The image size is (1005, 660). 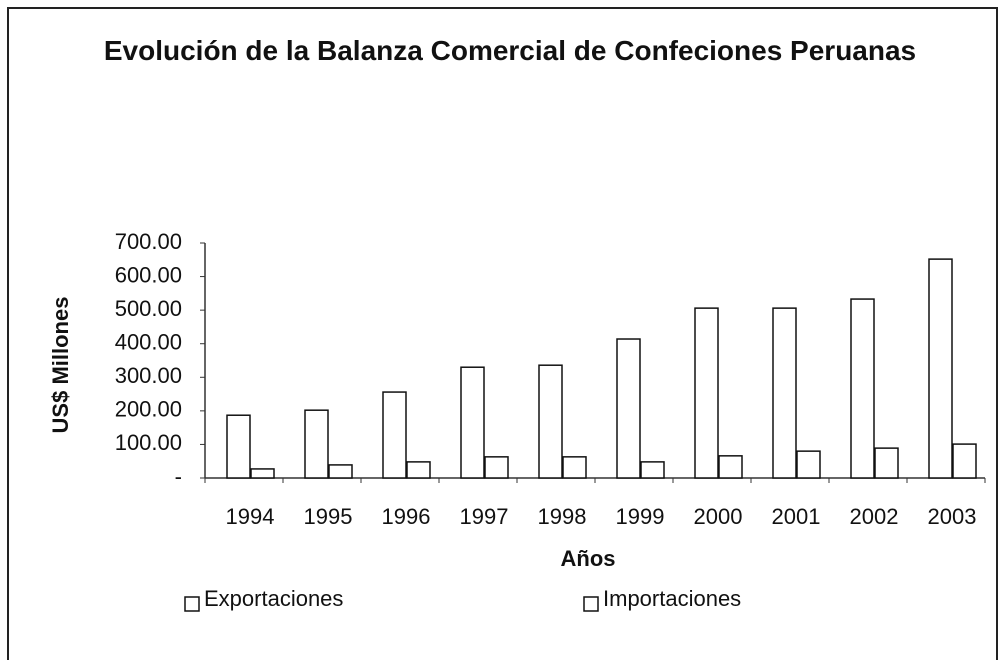 I want to click on y-tick-label: 300.00, so click(x=148, y=375).